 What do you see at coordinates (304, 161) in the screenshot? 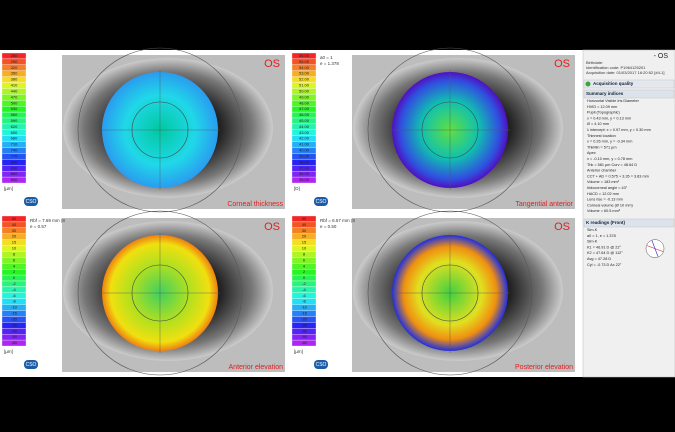
I see `scale-label: 38.00` at bounding box center [304, 161].